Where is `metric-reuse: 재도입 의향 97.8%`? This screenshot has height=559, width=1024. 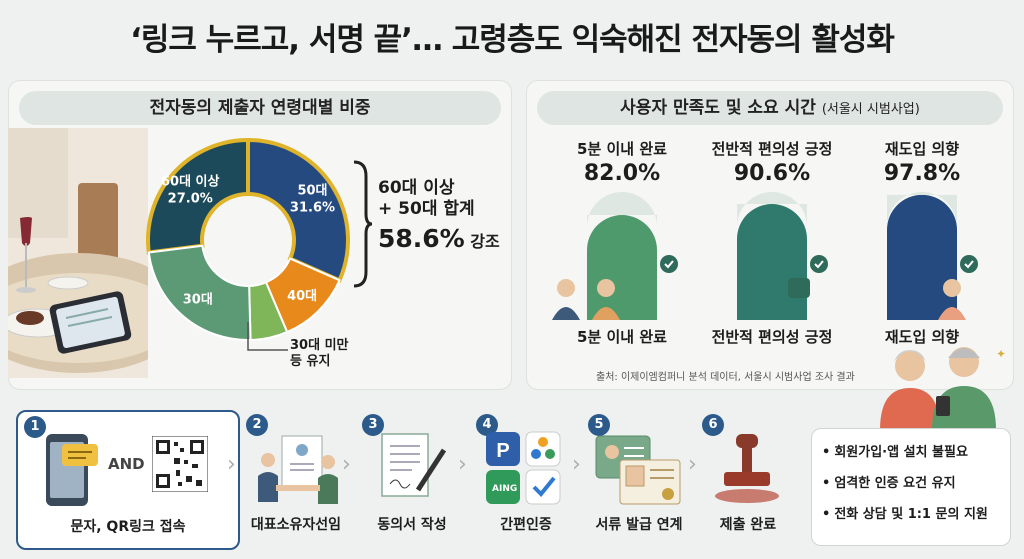
metric-reuse: 재도입 의향 97.8% is located at coordinates (922, 162).